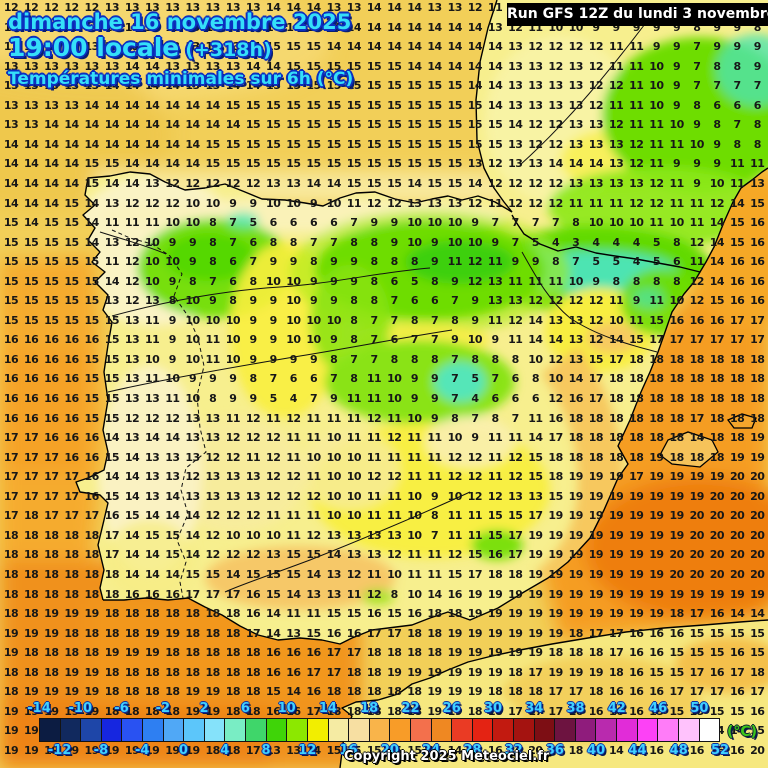  I want to click on grid-temperature-value: 3, so click(576, 242).